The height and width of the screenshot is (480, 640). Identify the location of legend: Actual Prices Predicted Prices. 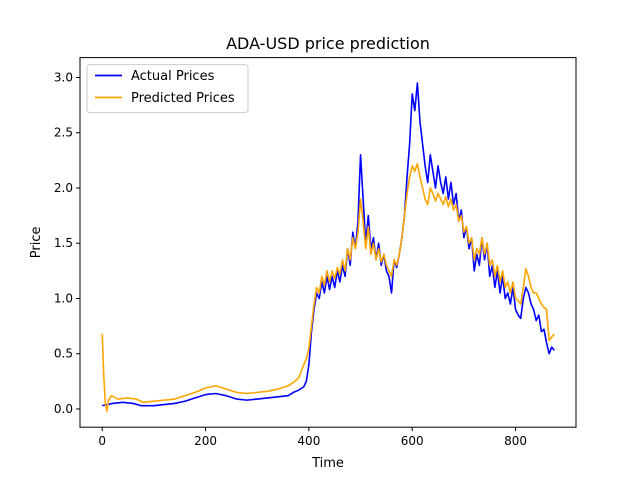
(167, 89).